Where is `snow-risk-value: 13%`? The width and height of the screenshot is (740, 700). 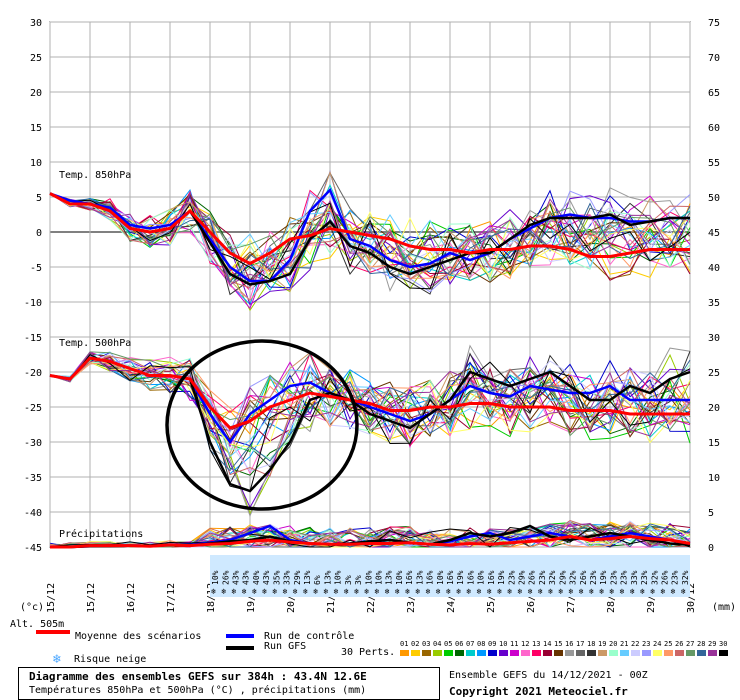 snow-risk-value: 13% is located at coordinates (327, 577).